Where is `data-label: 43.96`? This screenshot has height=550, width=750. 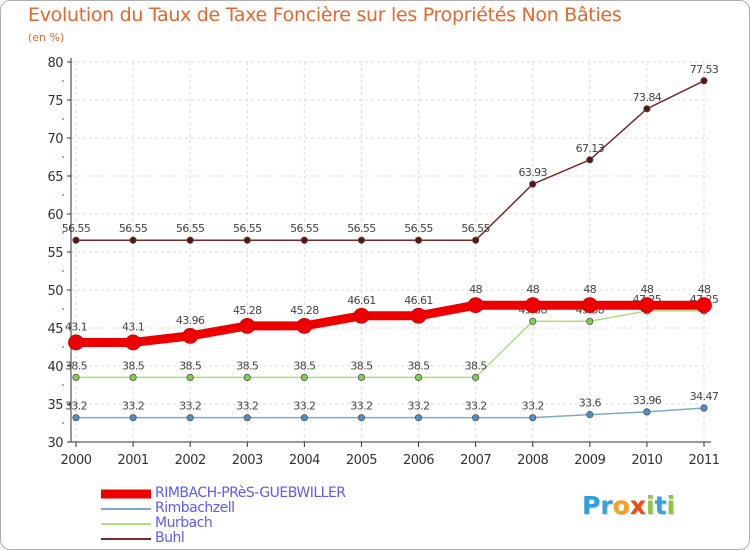
data-label: 43.96 is located at coordinates (190, 320).